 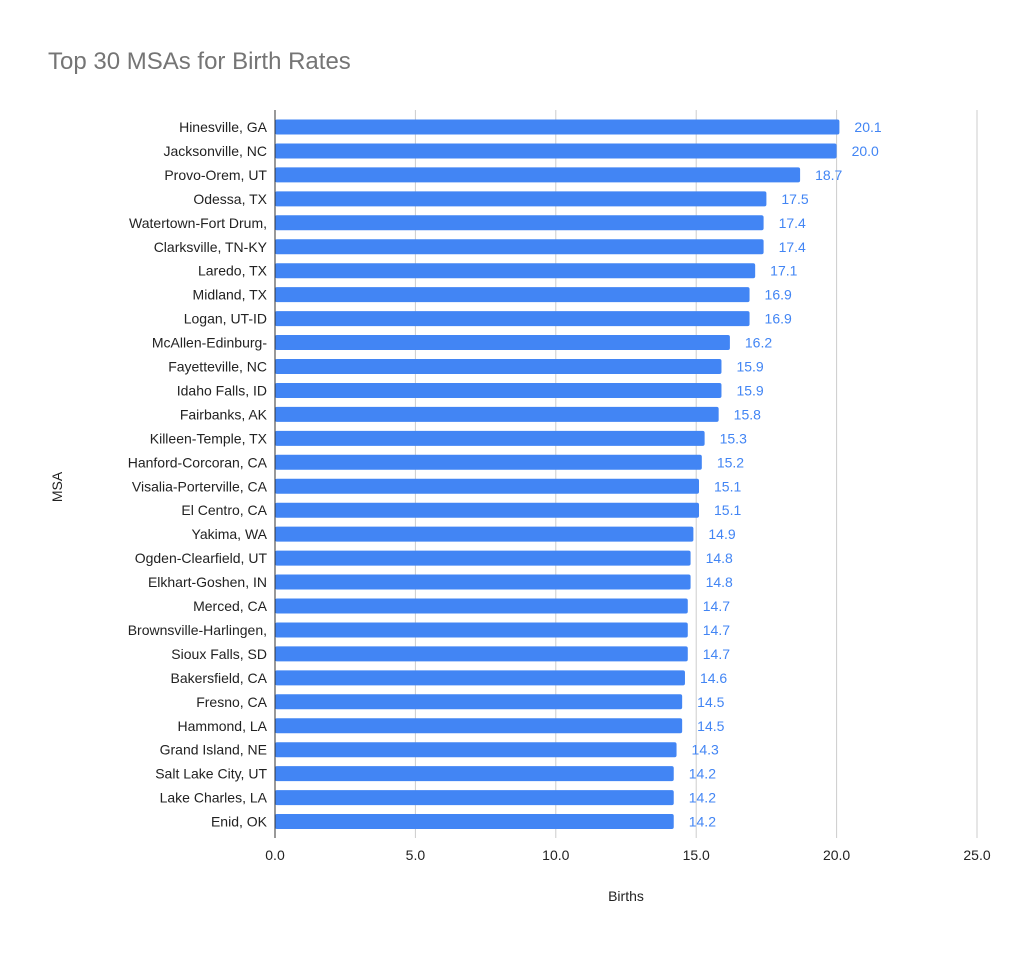 I want to click on category-label: Fresno, CA, so click(x=231, y=702).